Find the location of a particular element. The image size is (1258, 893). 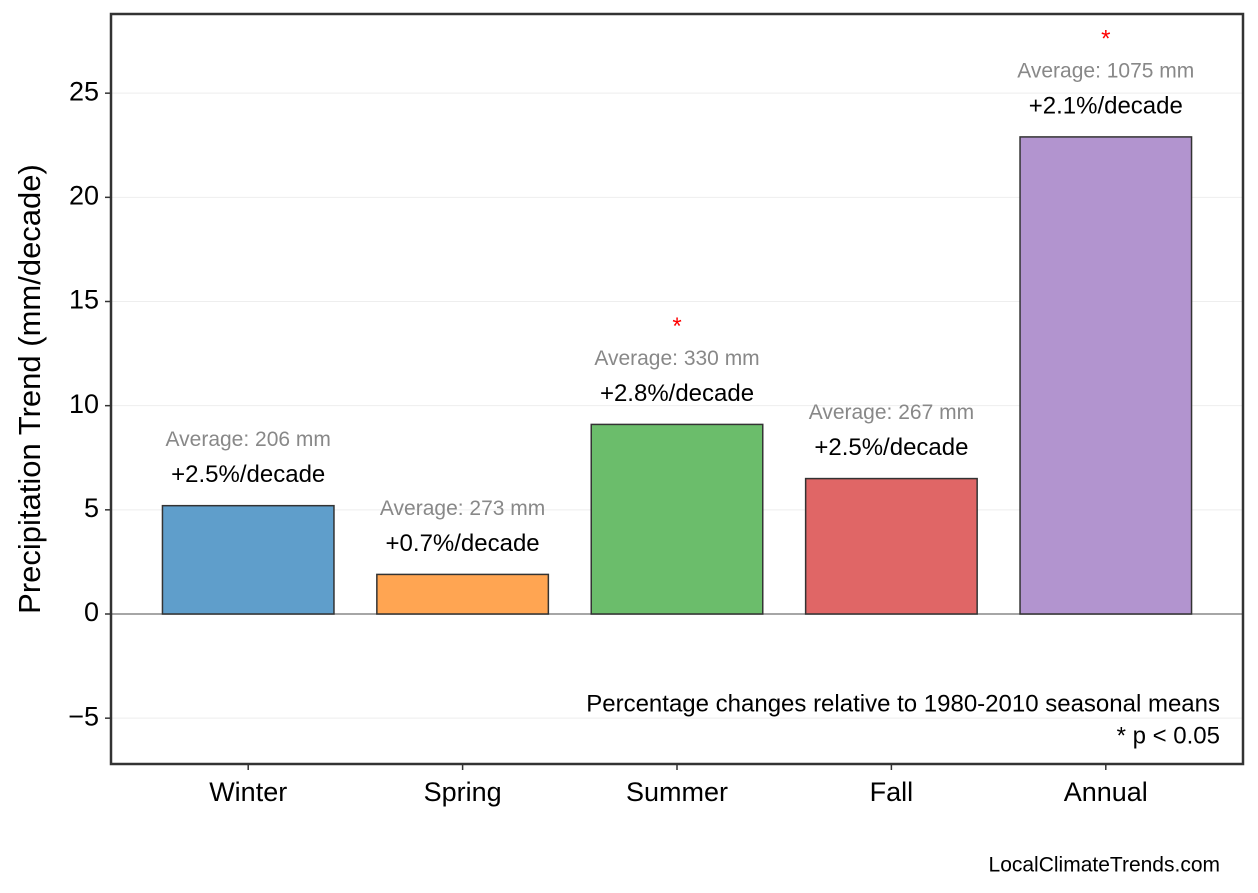

y-tick-label: 0 is located at coordinates (91, 612).